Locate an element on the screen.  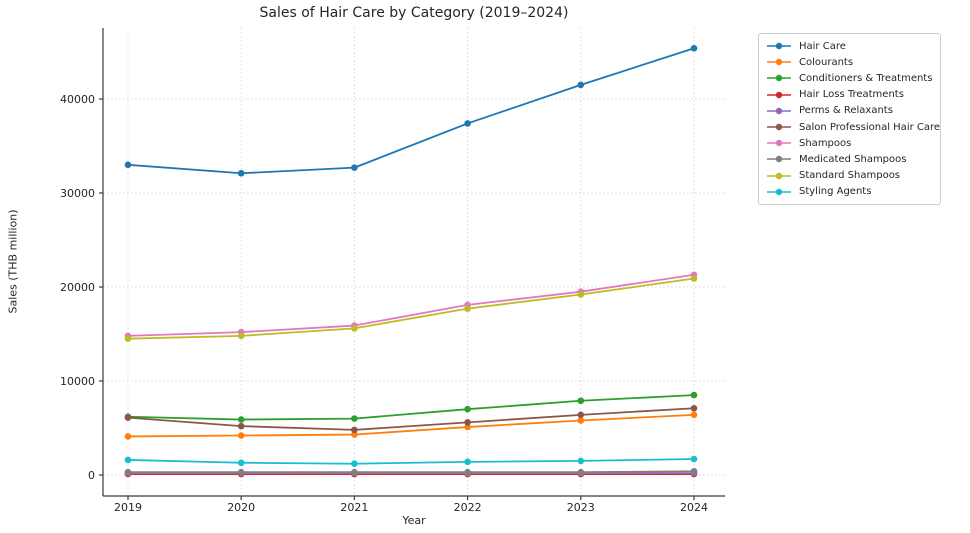
x-tick-label: 2024 is located at coordinates (694, 507).